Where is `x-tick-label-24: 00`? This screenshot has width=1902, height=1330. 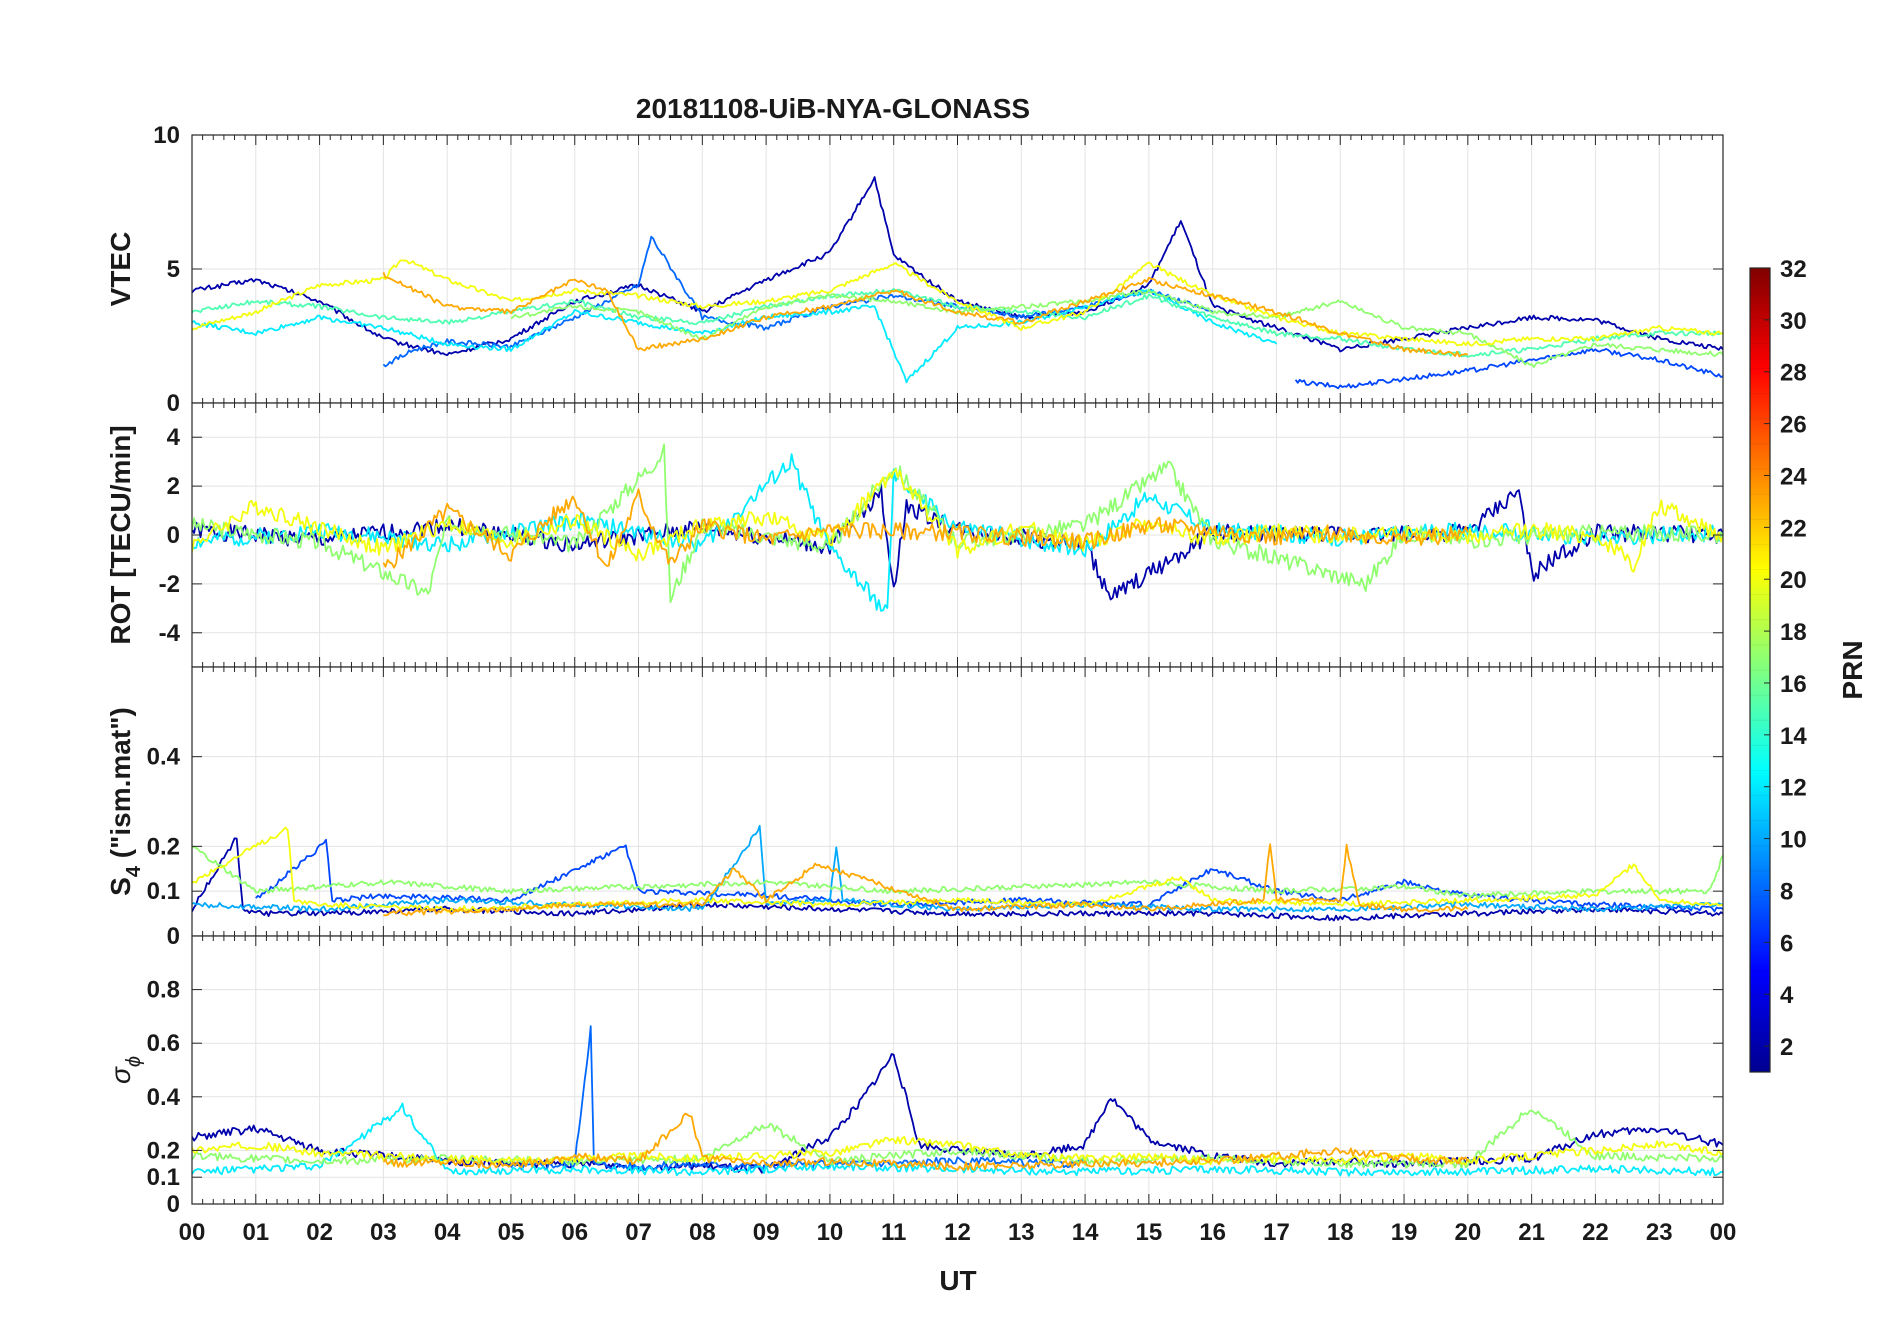
x-tick-label-24: 00 is located at coordinates (1723, 1232).